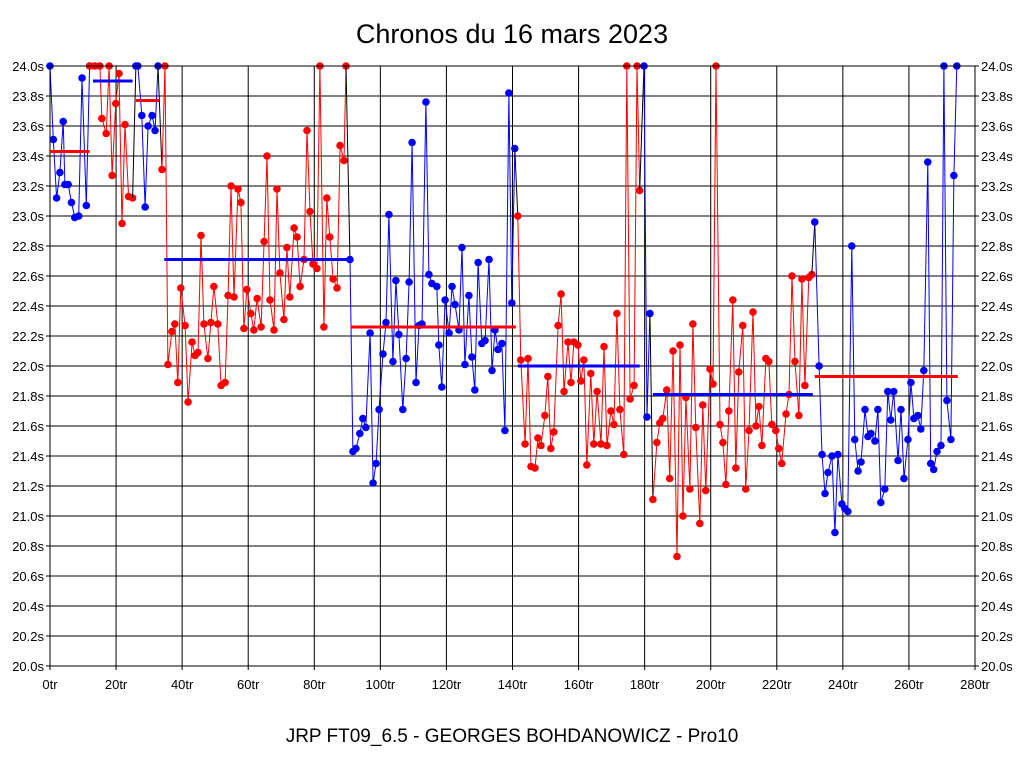 The width and height of the screenshot is (1024, 773). What do you see at coordinates (997, 336) in the screenshot?
I see `y-tick-label-right: 22.2s` at bounding box center [997, 336].